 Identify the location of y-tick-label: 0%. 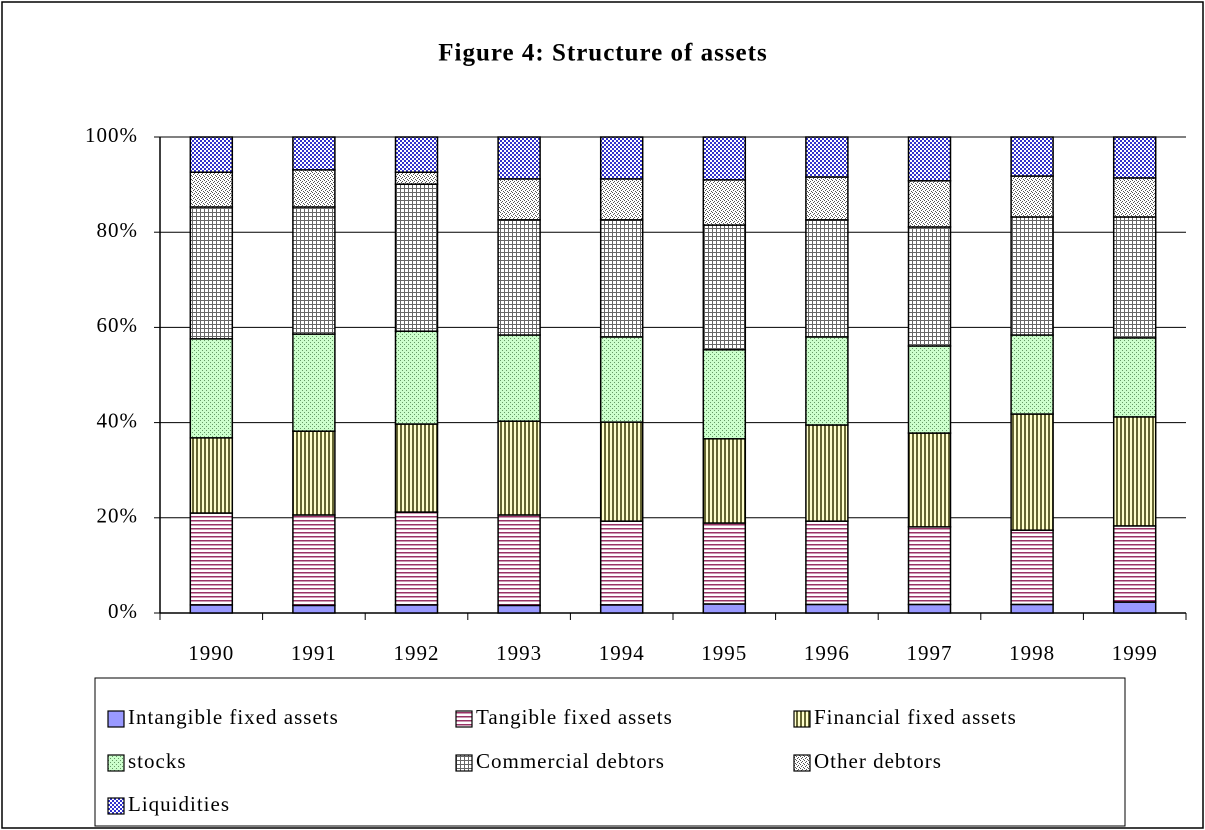
(123, 611).